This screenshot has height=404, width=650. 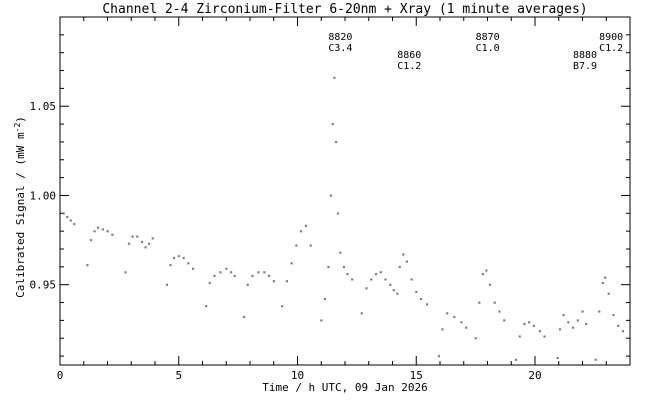 What do you see at coordinates (416, 375) in the screenshot?
I see `x-tick-label: 15` at bounding box center [416, 375].